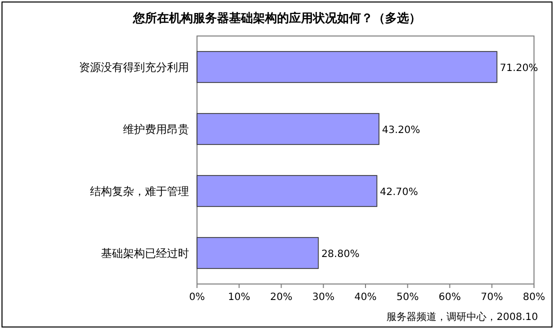  I want to click on chart-title: 您所在机构服务器基础架构的应用状况如何？（多选）, so click(276, 18).